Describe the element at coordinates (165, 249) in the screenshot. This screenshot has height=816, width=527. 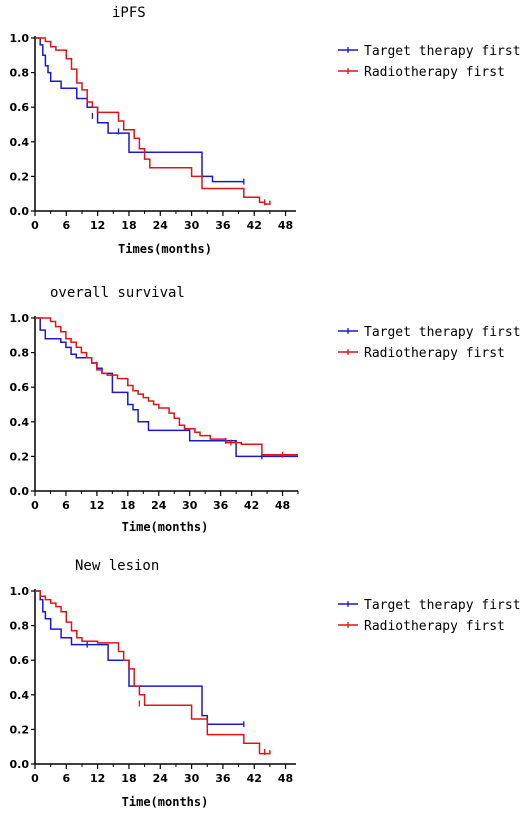
I see `x-axis-label: Times(months)` at that location.